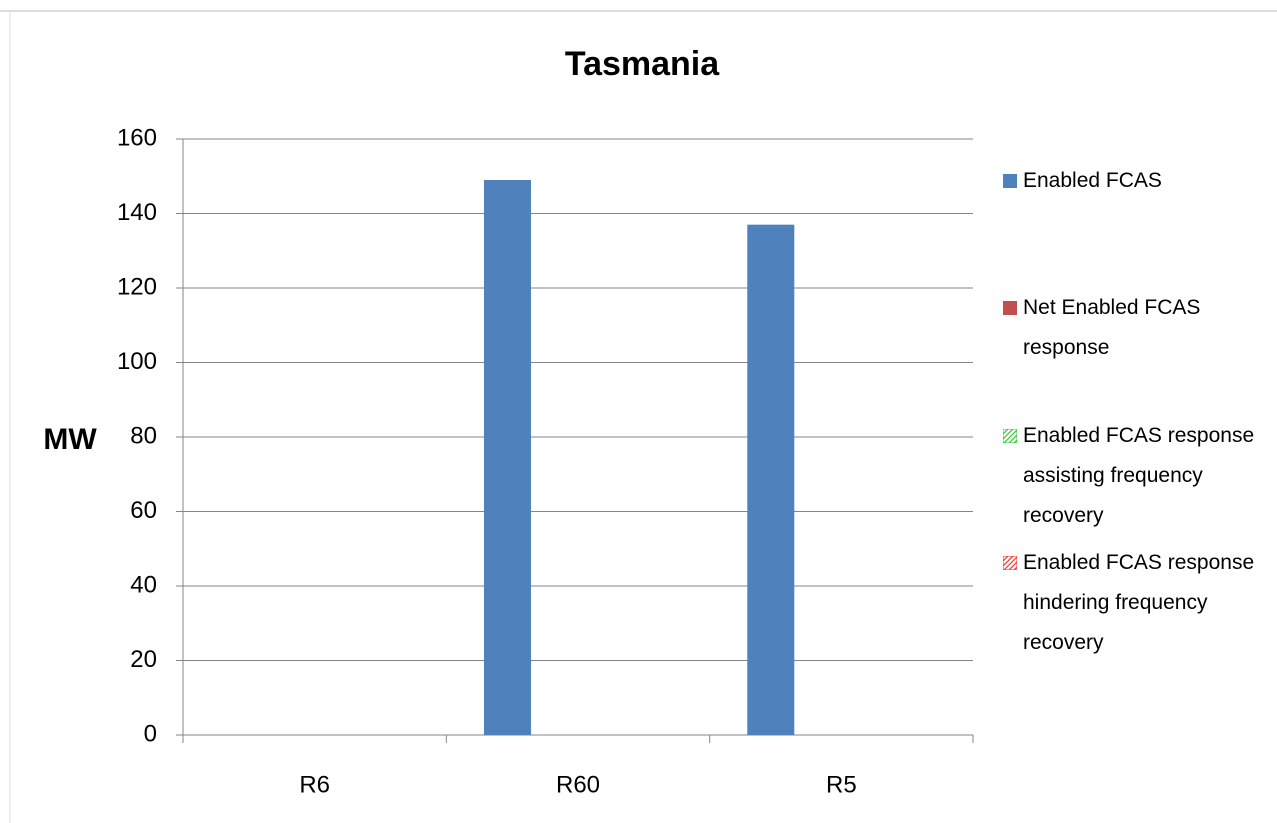  What do you see at coordinates (143, 510) in the screenshot?
I see `y-tick-label: 60` at bounding box center [143, 510].